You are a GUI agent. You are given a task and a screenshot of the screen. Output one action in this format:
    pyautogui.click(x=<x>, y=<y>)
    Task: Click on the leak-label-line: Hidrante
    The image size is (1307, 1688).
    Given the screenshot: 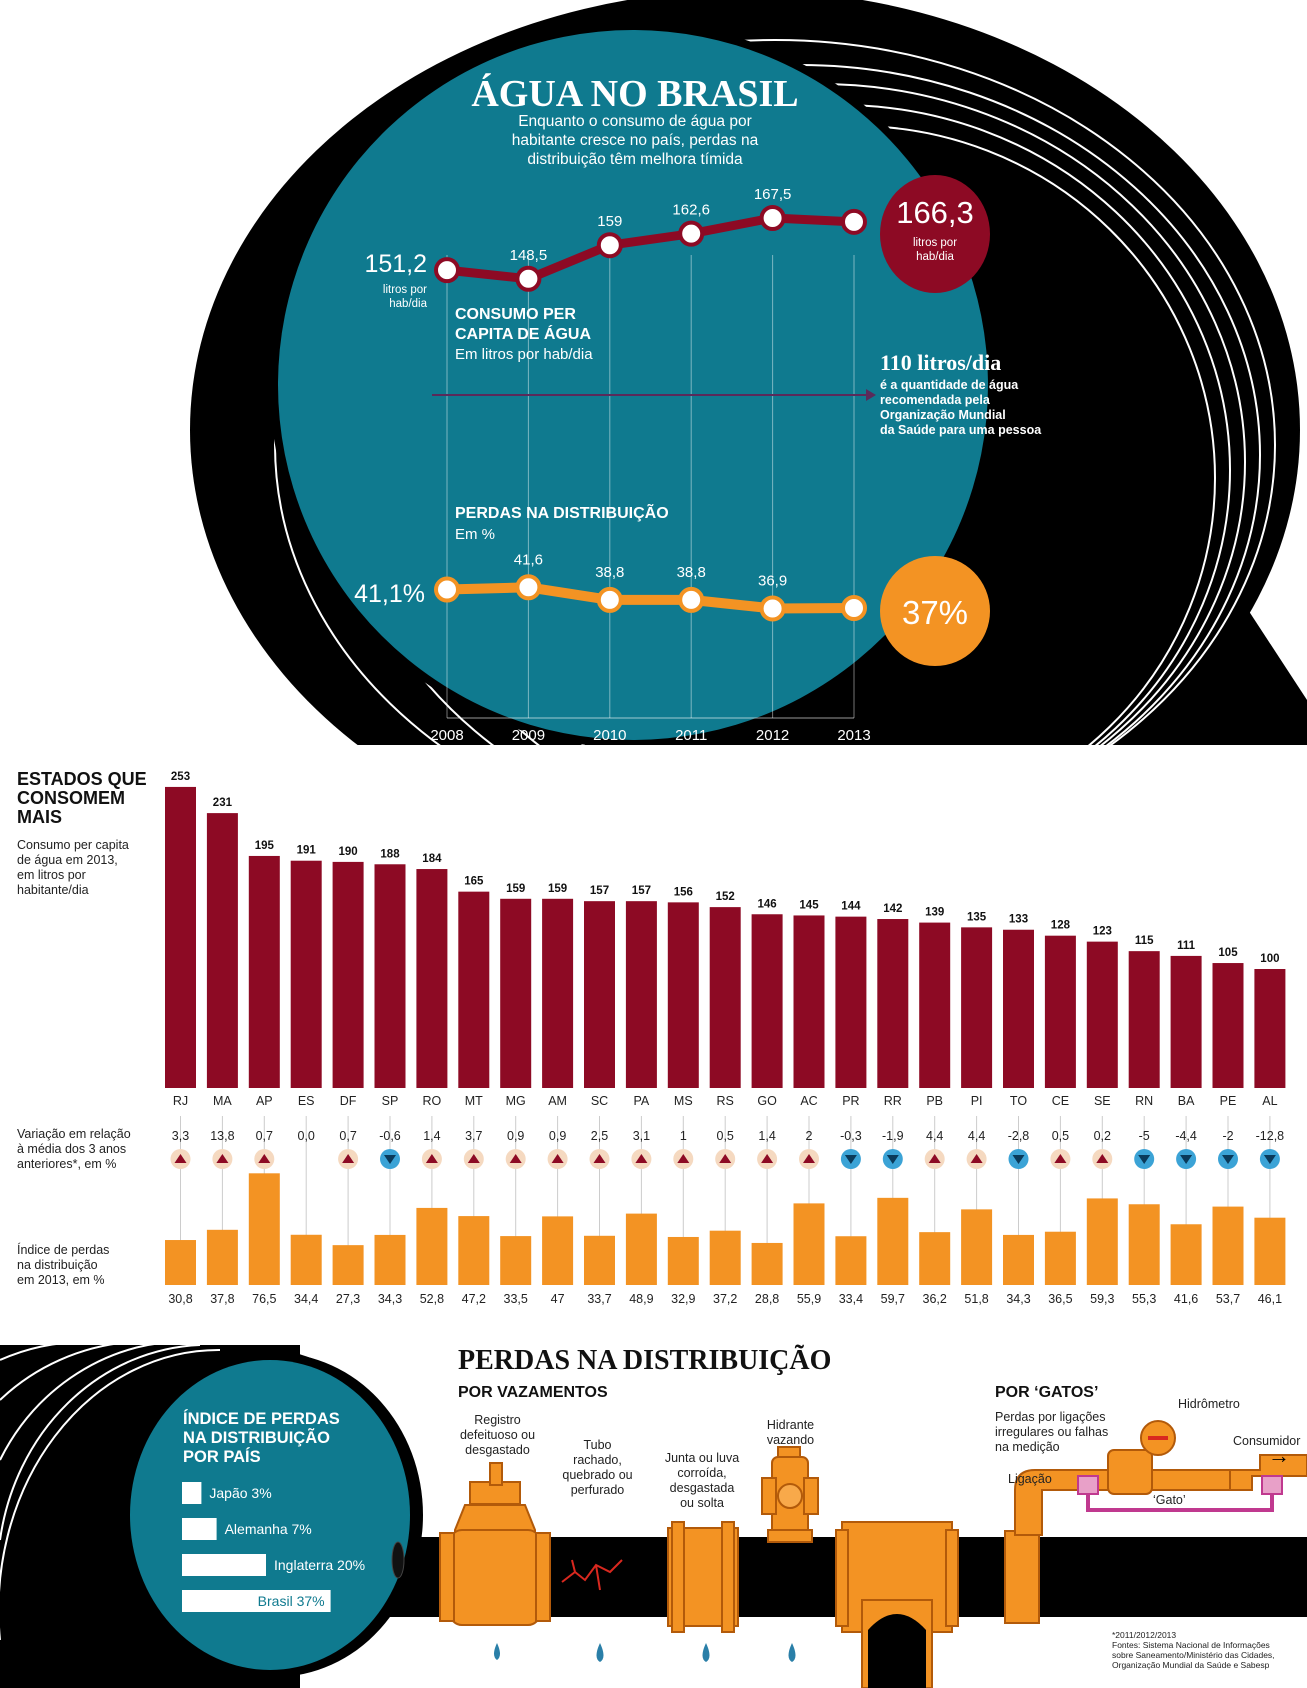 What is the action you would take?
    pyautogui.click(x=790, y=1425)
    